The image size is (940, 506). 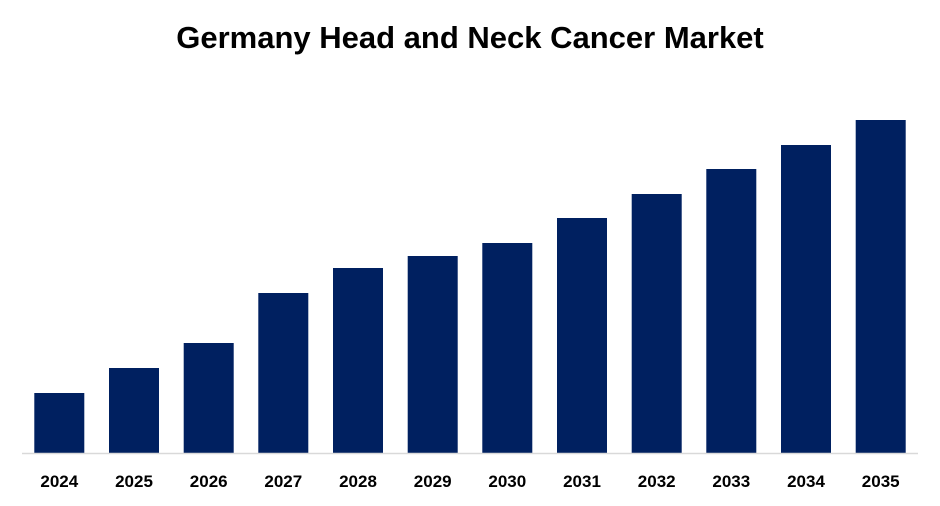 What do you see at coordinates (358, 360) in the screenshot?
I see `bar-2028` at bounding box center [358, 360].